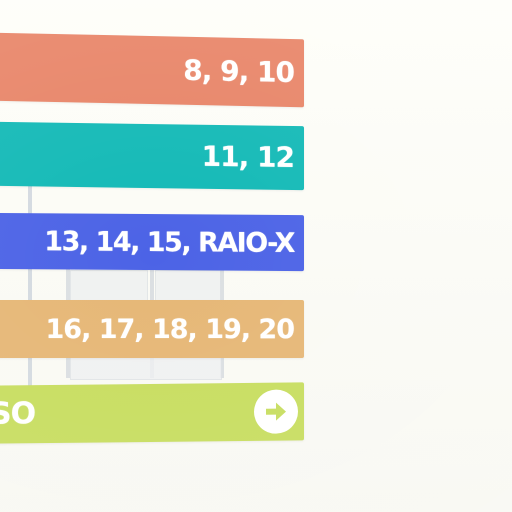  What do you see at coordinates (152, 70) in the screenshot?
I see `direction-sign-orange: 8, 9, 10` at bounding box center [152, 70].